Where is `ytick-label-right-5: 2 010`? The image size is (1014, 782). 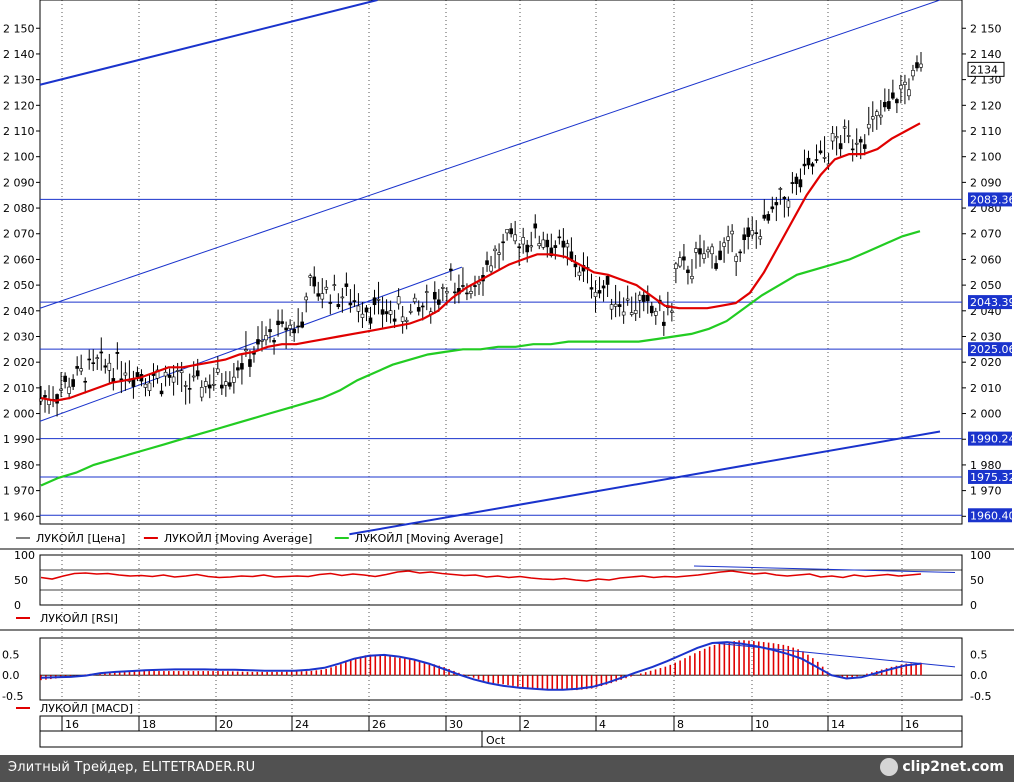
ytick-label-right-5: 2 010 is located at coordinates (986, 388).